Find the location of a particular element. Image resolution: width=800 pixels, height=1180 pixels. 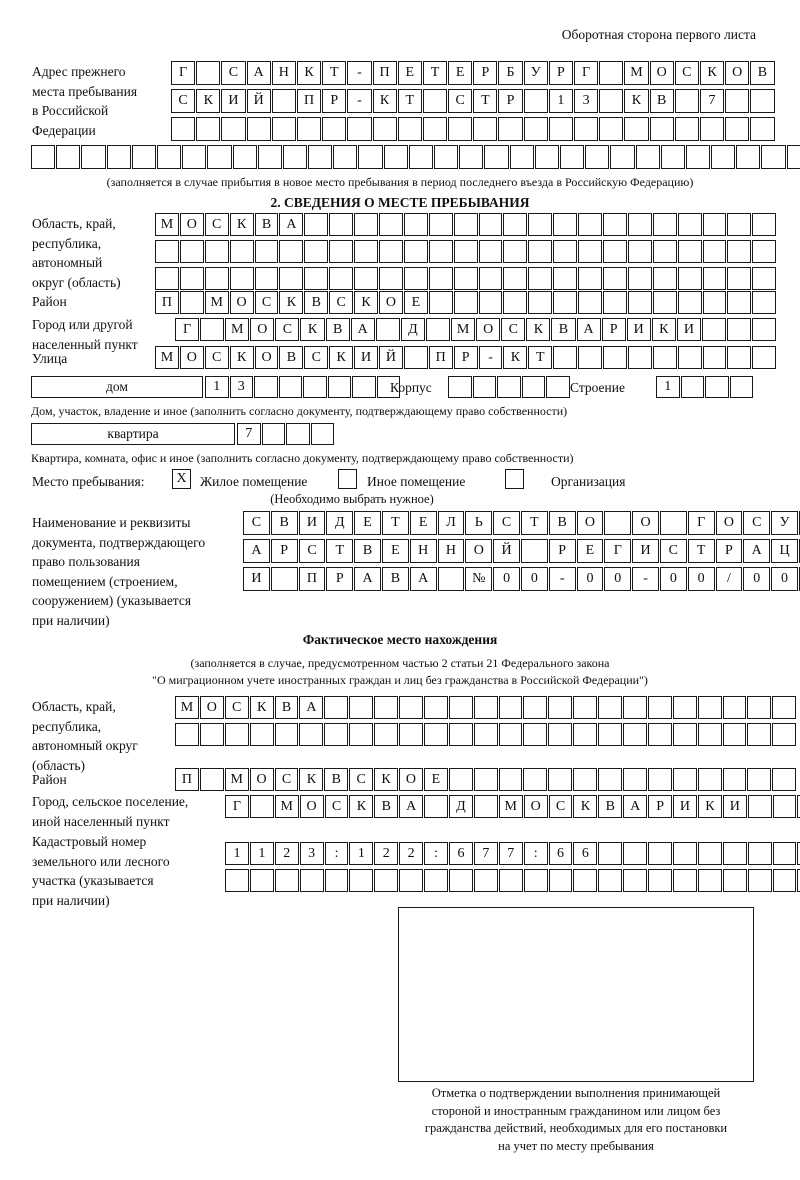

comb-cell: П is located at coordinates (312, 579).